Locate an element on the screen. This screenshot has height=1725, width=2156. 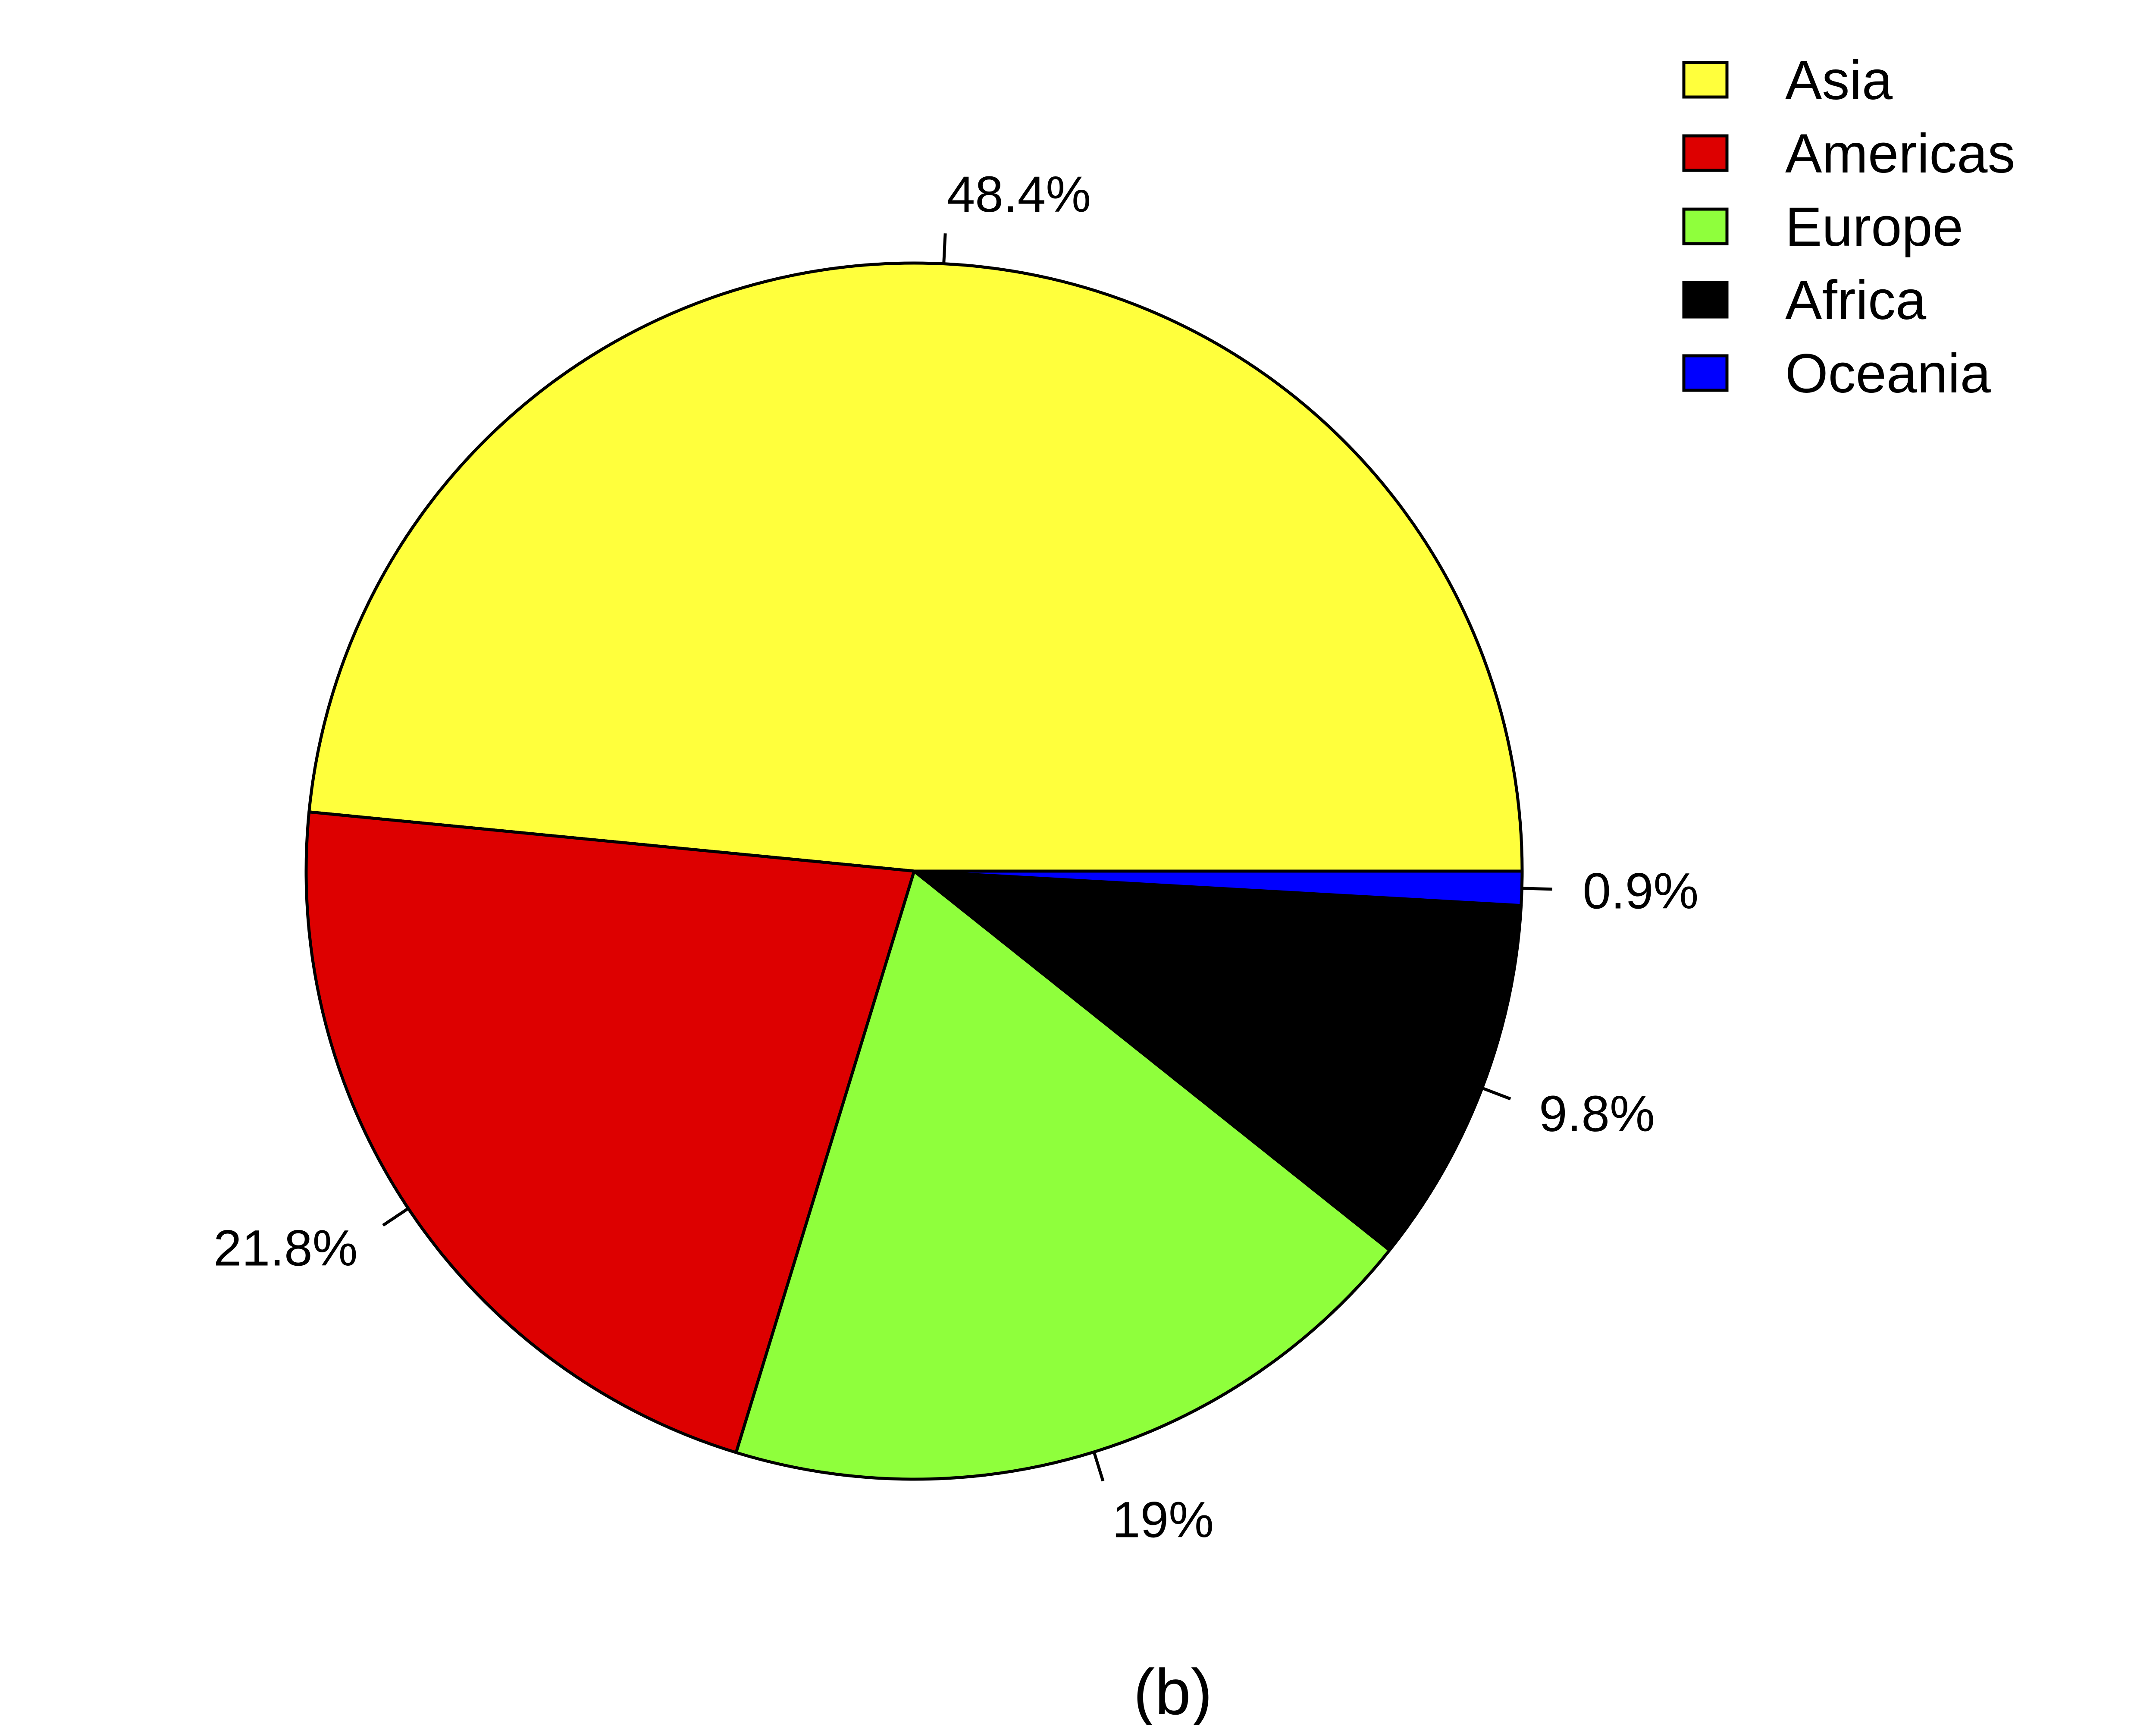
legend-label-americas: Americas is located at coordinates (1900, 154).